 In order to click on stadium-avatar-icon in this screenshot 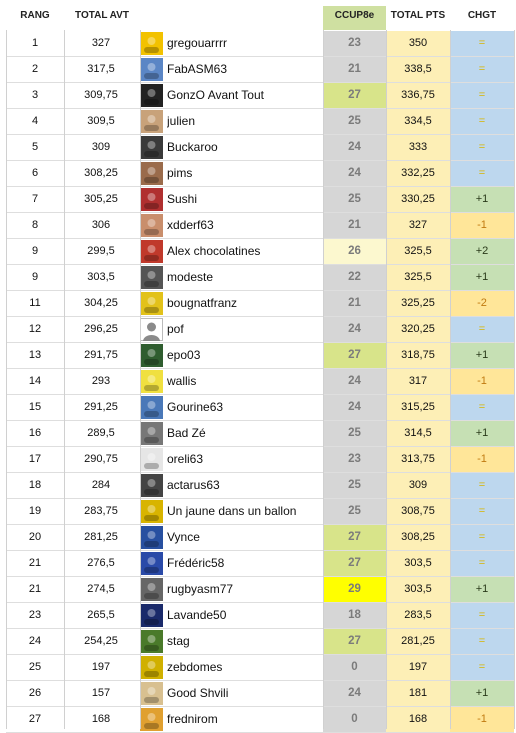, I will do `click(151, 355)`.